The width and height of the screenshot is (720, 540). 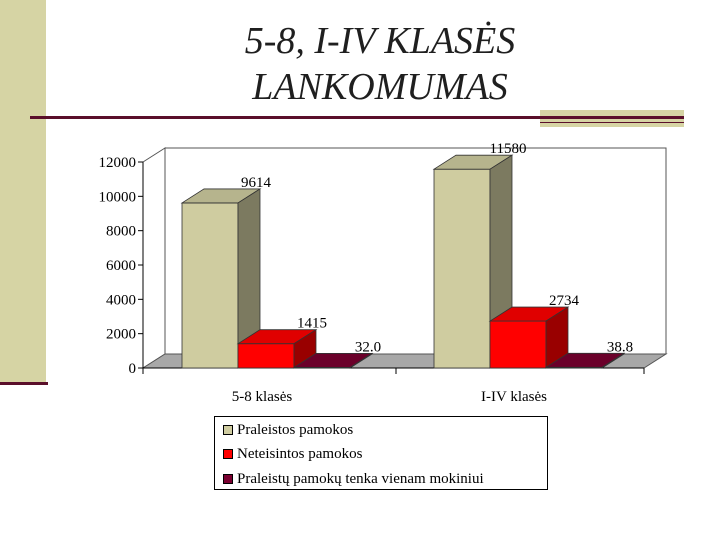 What do you see at coordinates (295, 429) in the screenshot?
I see `legend-label-1: Praleistos pamokos` at bounding box center [295, 429].